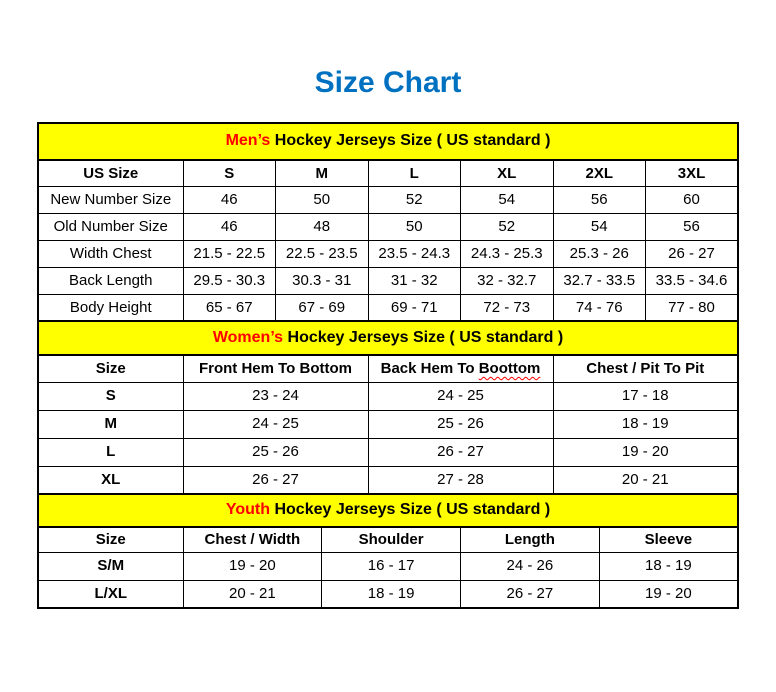 The width and height of the screenshot is (776, 692). I want to click on table-row: L 25 - 26 26 - 27 19 - 20, so click(388, 452).